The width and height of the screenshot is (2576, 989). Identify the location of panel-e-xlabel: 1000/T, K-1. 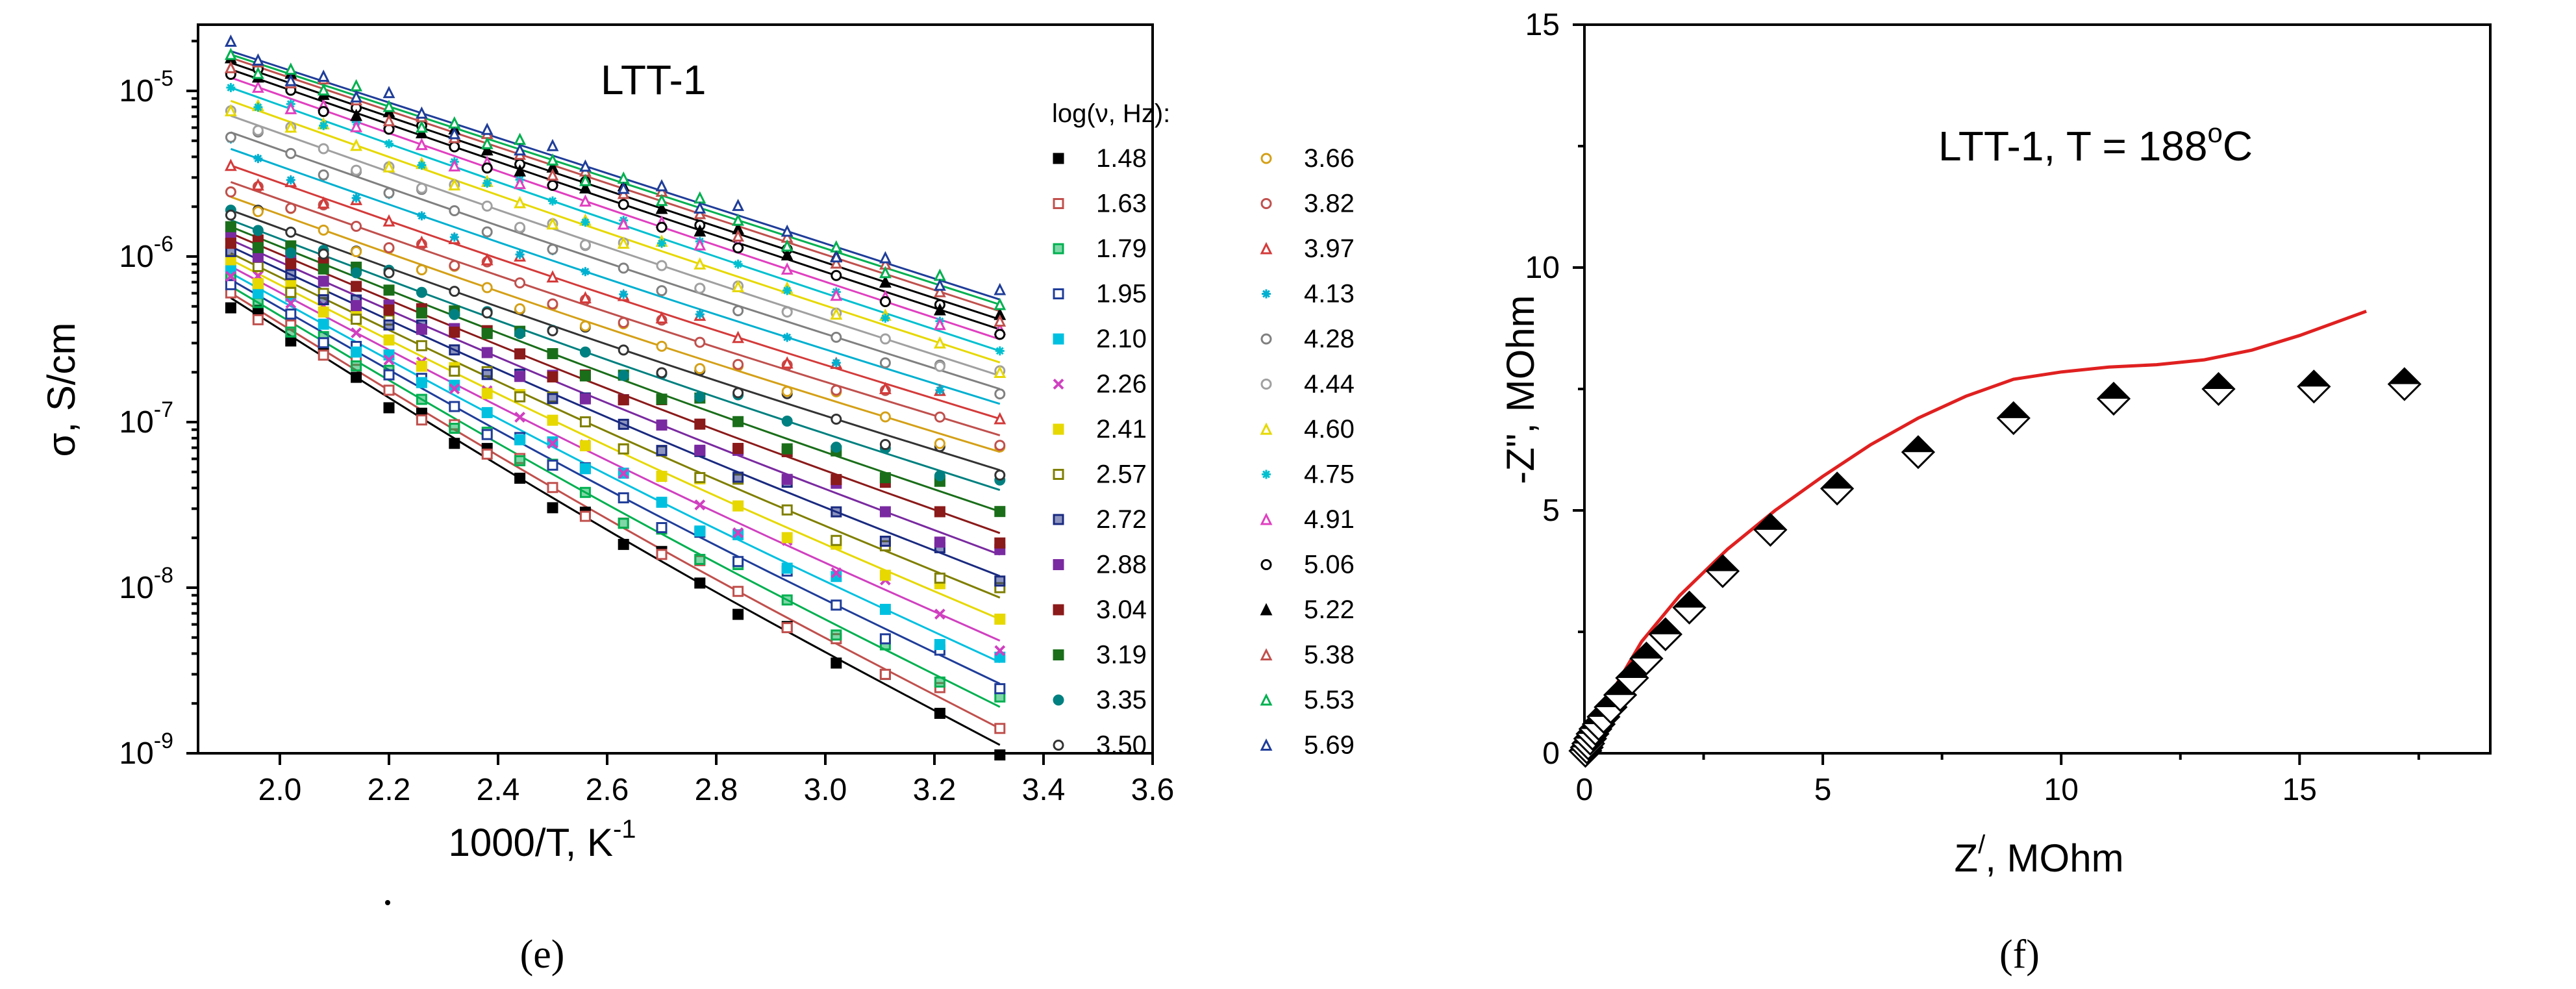
(542, 840).